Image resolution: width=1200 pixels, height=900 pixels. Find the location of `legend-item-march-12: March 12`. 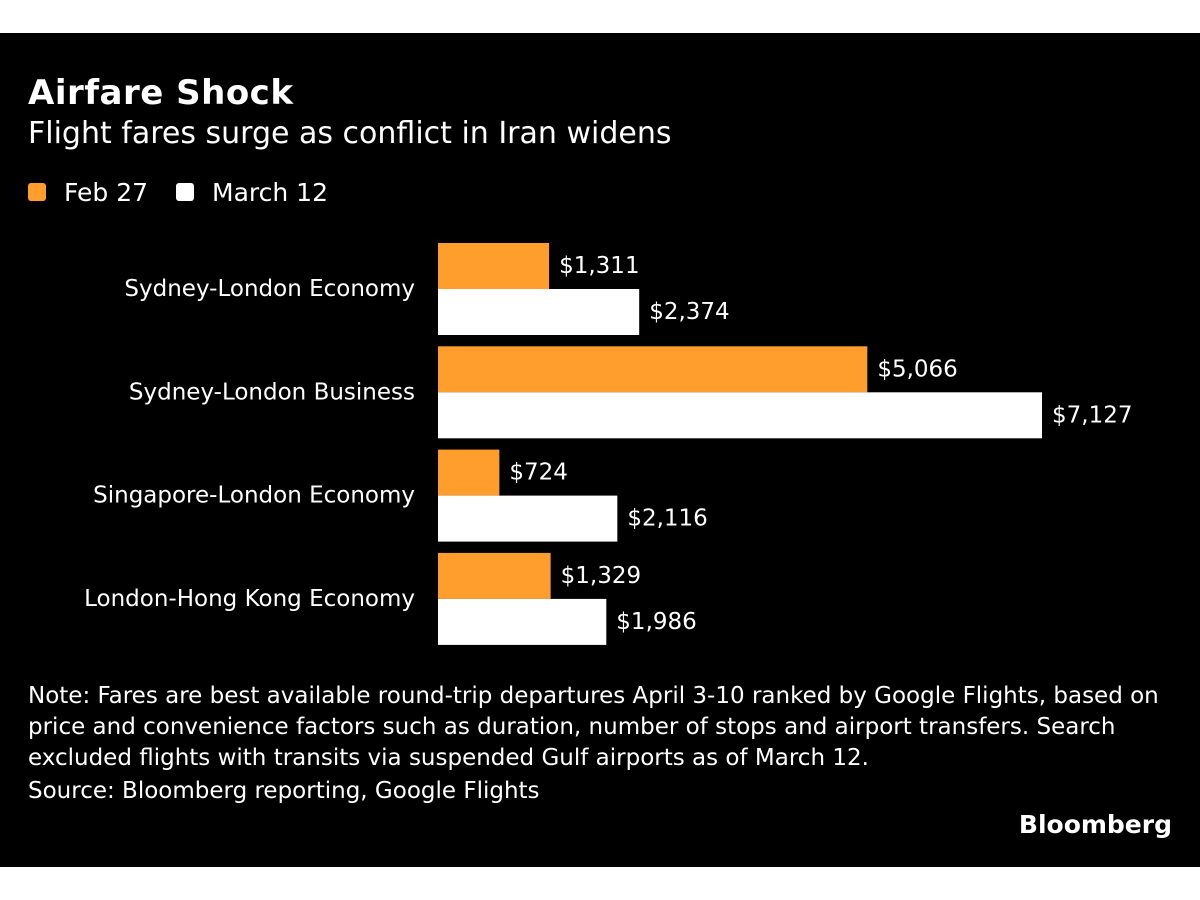

legend-item-march-12: March 12 is located at coordinates (252, 192).